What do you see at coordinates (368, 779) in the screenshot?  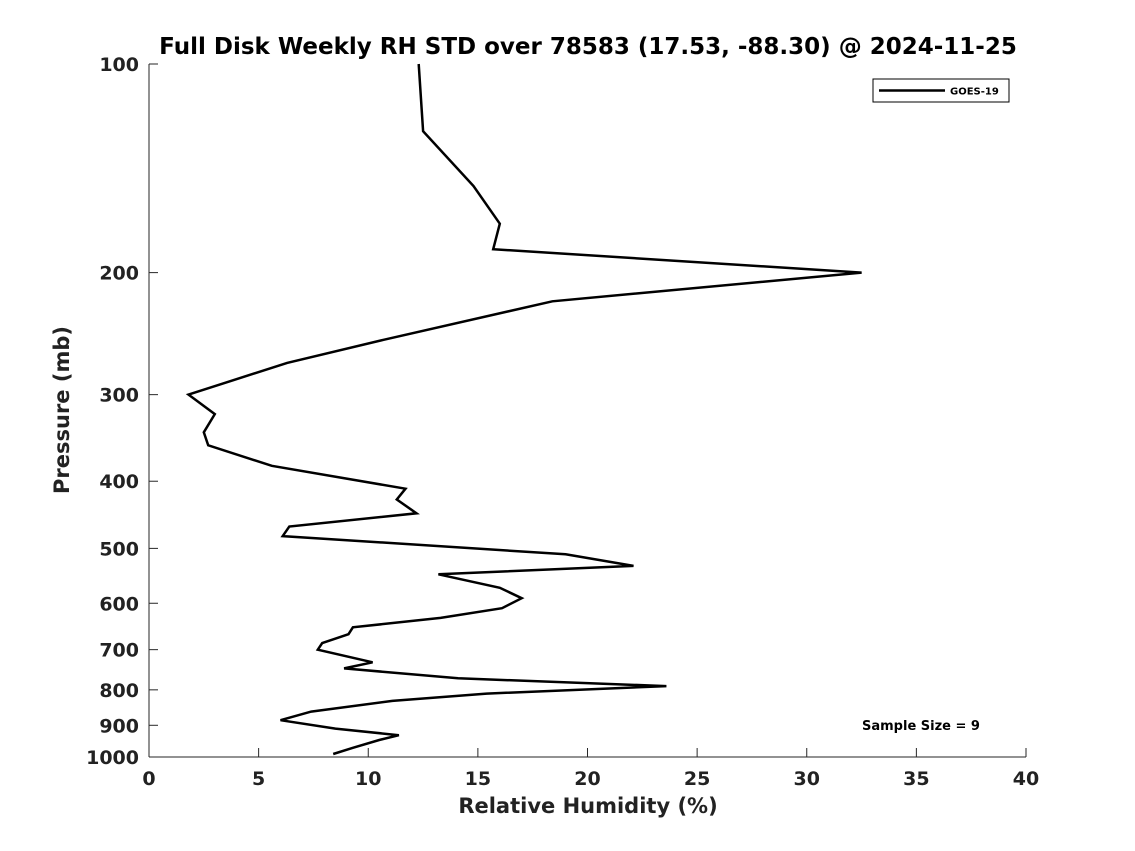 I see `x-tick-label: 10` at bounding box center [368, 779].